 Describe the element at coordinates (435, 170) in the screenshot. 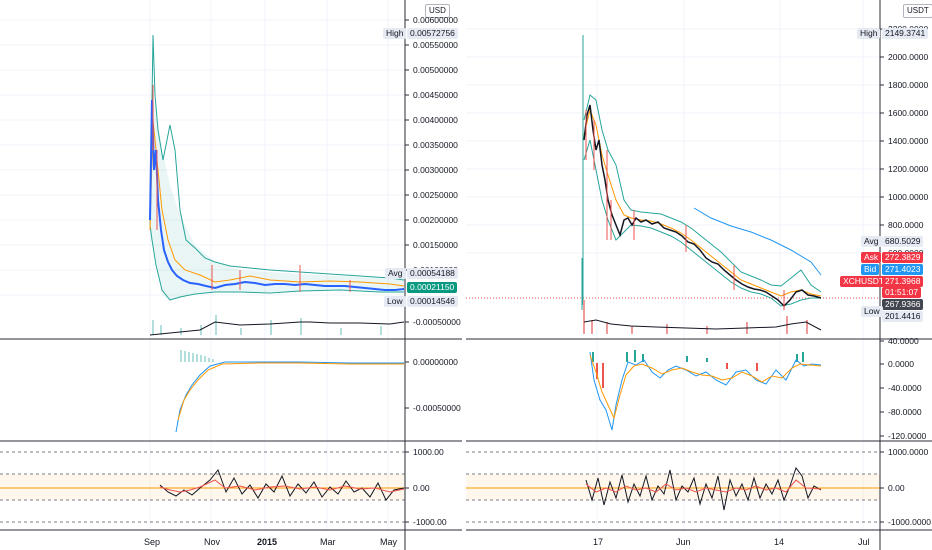

I see `left-price-tick: 0.00300000` at that location.